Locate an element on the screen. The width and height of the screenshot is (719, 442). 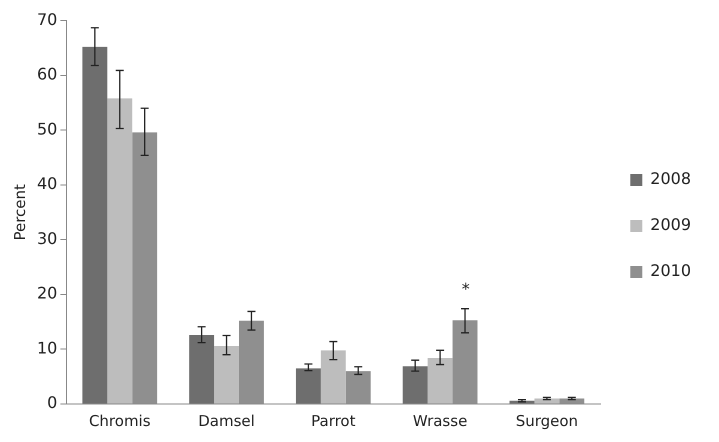
y-tick-label: 40 is located at coordinates (47, 184).